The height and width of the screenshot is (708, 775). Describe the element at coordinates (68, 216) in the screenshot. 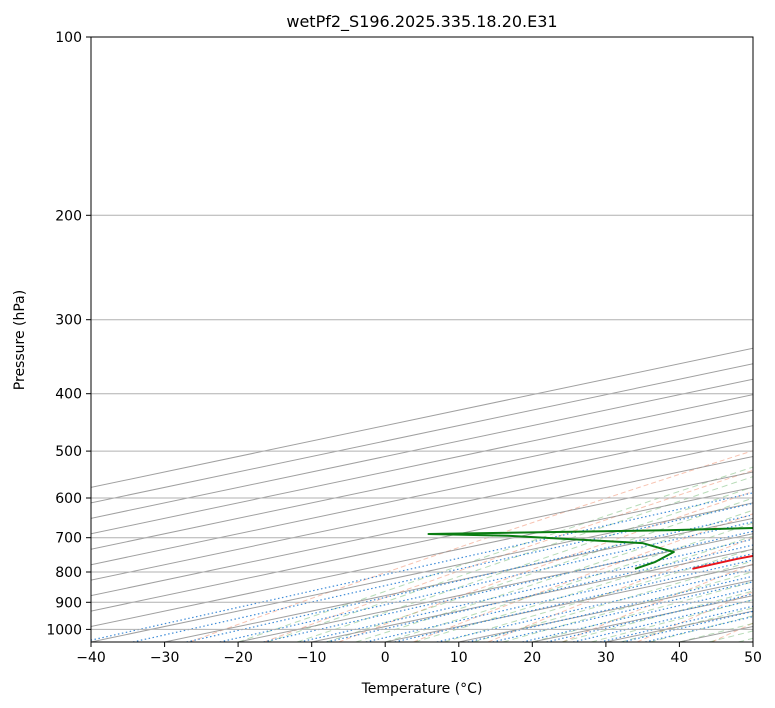

I see `y-tick-label: 200` at that location.